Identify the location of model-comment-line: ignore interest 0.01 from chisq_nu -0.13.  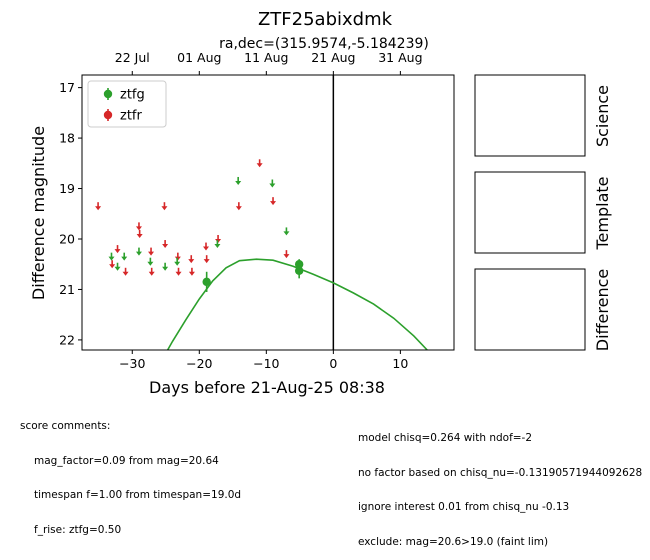
(464, 507).